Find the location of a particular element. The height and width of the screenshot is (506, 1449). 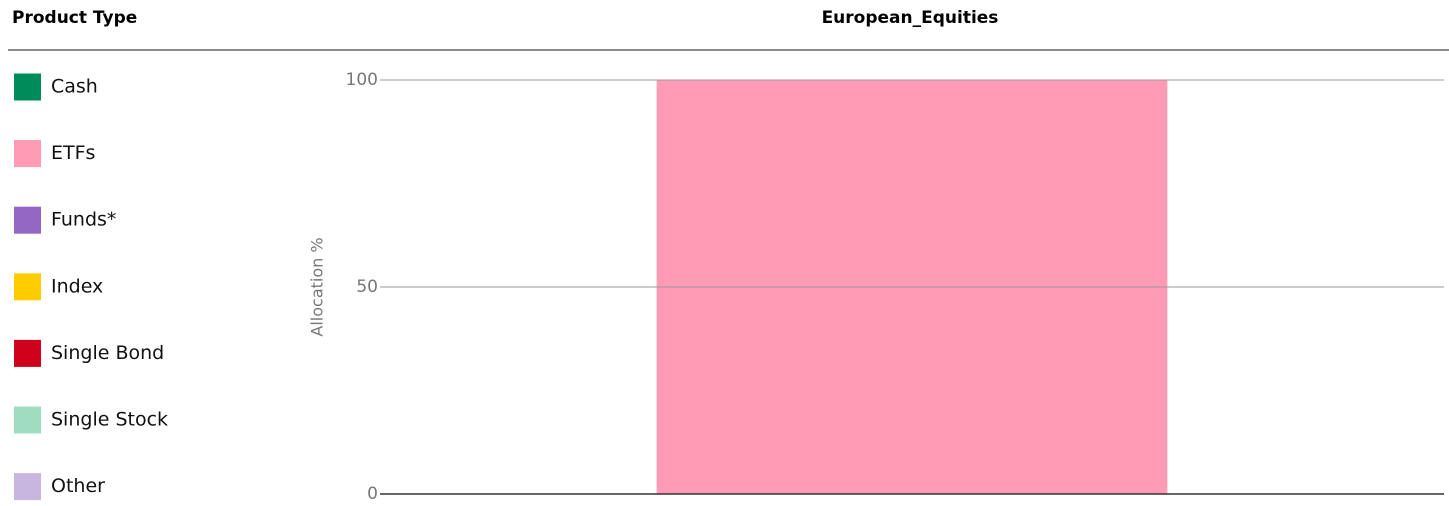

y-tick-label: 0 is located at coordinates (372, 494).